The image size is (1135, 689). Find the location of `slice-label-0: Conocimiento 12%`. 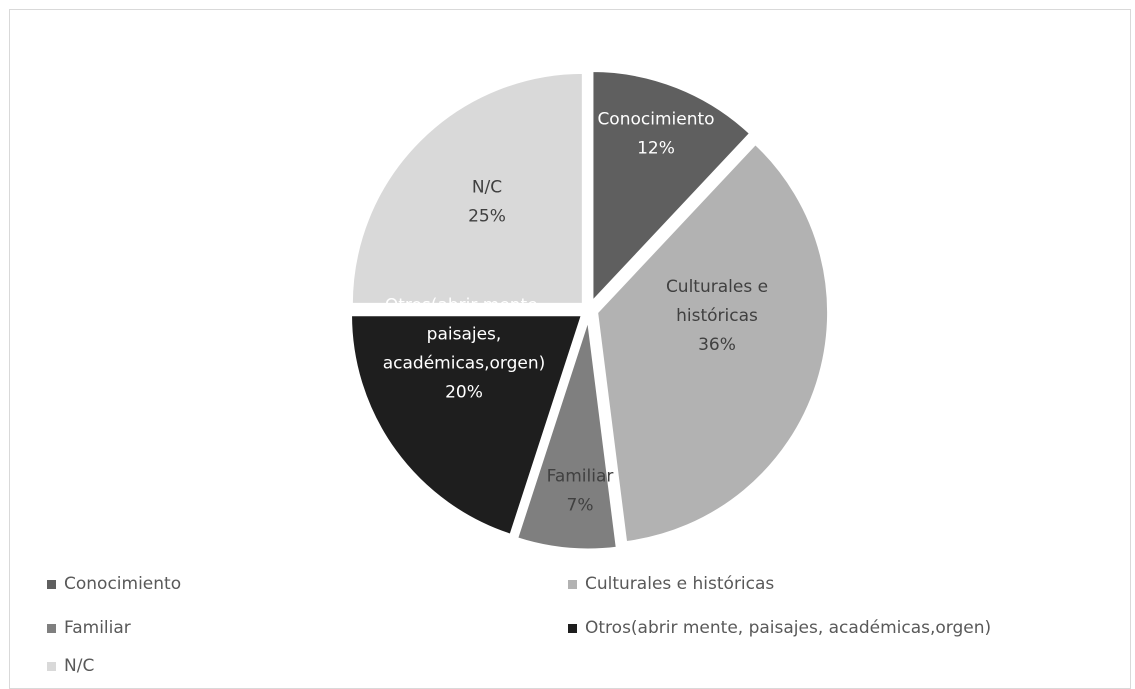

slice-label-0: Conocimiento 12% is located at coordinates (655, 134).